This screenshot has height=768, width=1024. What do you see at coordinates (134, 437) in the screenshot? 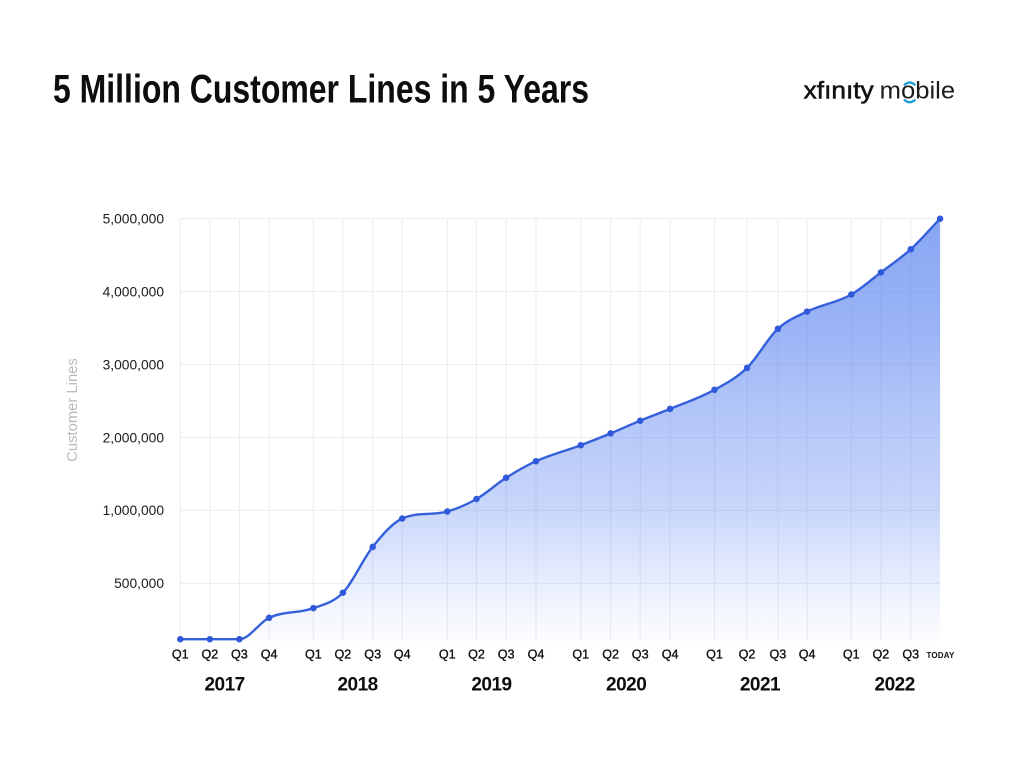
I see `svg-text: 2,000,000` at bounding box center [134, 437].